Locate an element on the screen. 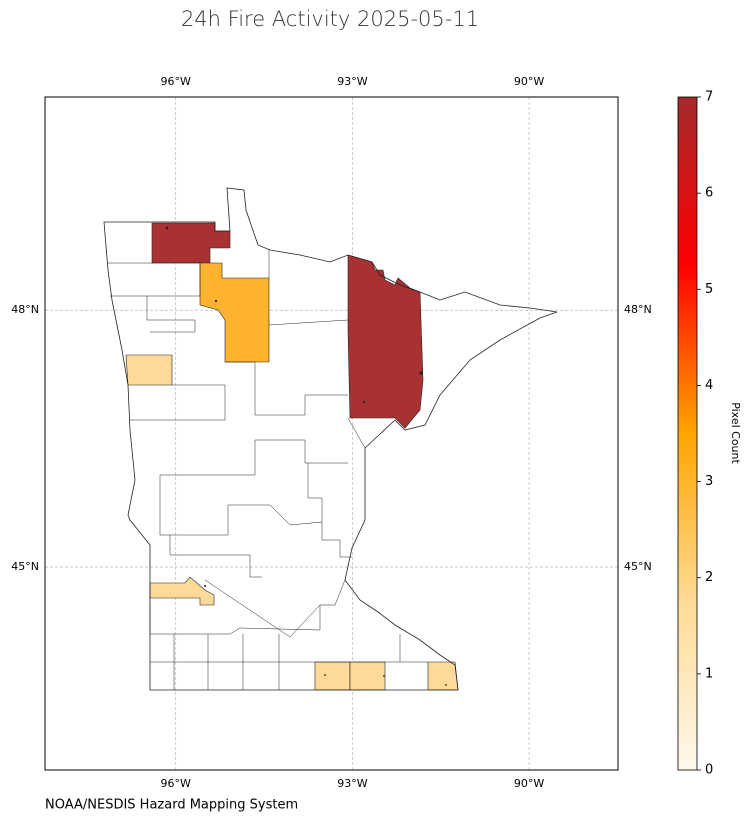 This screenshot has height=827, width=751. colorbar-label: Pixel Count is located at coordinates (735, 433).